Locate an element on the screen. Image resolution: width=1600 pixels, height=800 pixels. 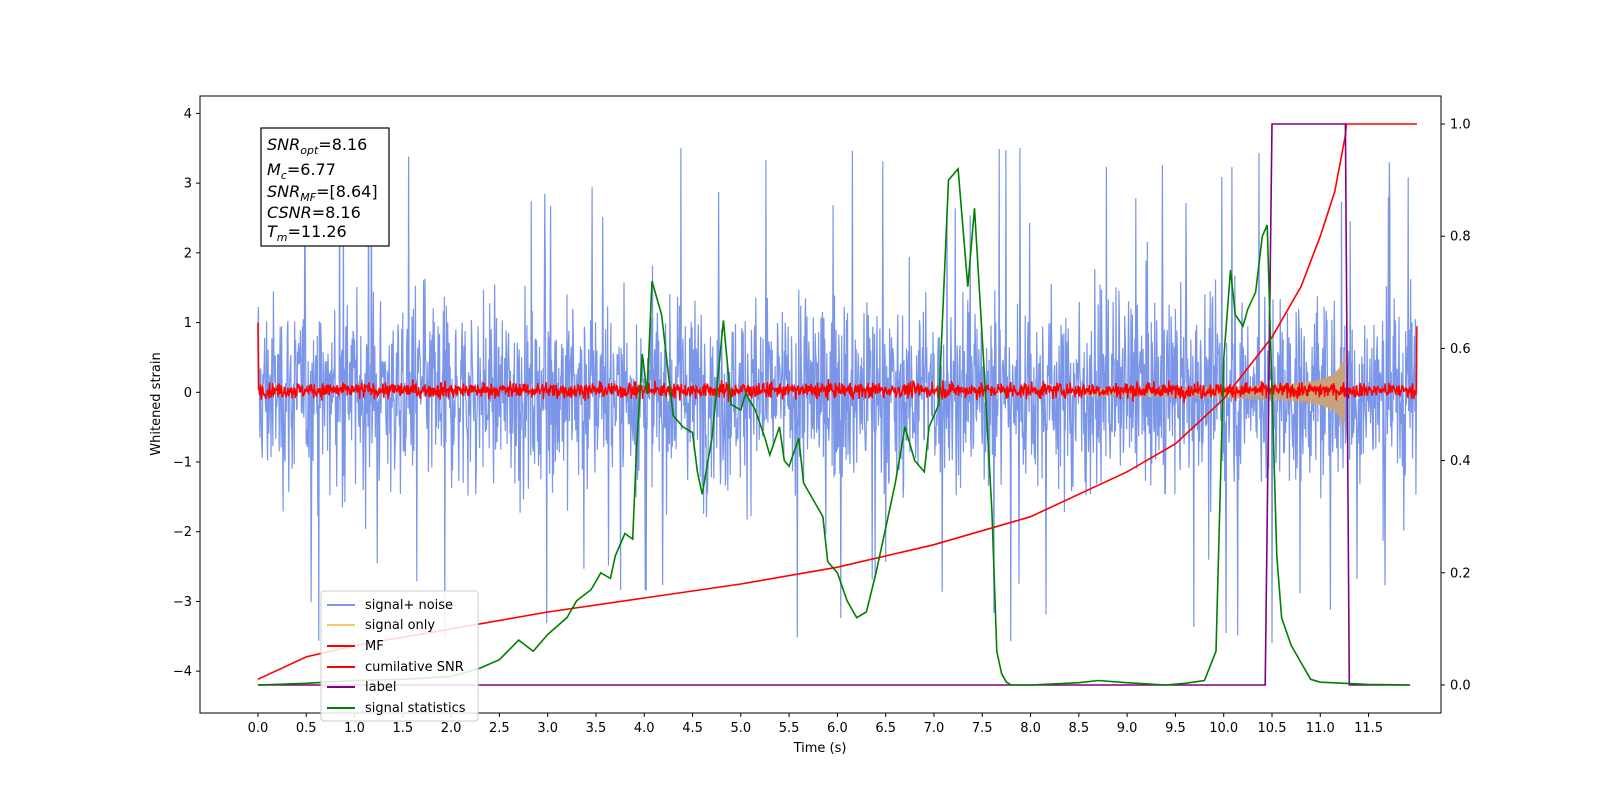
x-tick-label: 0.5 is located at coordinates (306, 728).